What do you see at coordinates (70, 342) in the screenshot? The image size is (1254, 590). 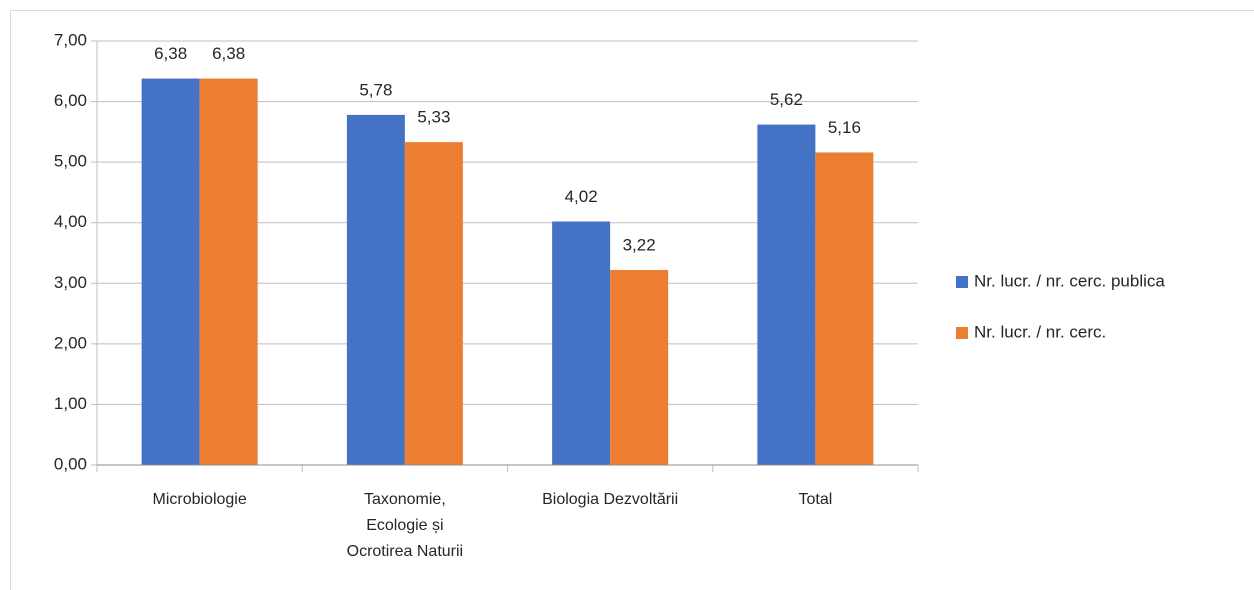 I see `y-tick-label: 2,00` at bounding box center [70, 342].